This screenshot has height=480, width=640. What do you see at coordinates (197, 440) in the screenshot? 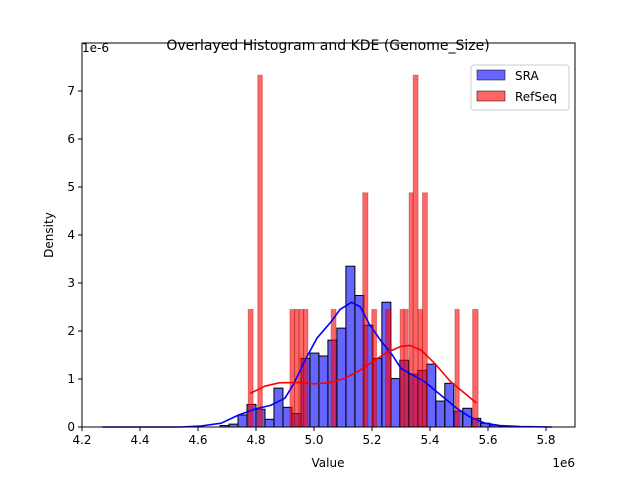
I see `x-tick-label: 4.6` at bounding box center [197, 440].